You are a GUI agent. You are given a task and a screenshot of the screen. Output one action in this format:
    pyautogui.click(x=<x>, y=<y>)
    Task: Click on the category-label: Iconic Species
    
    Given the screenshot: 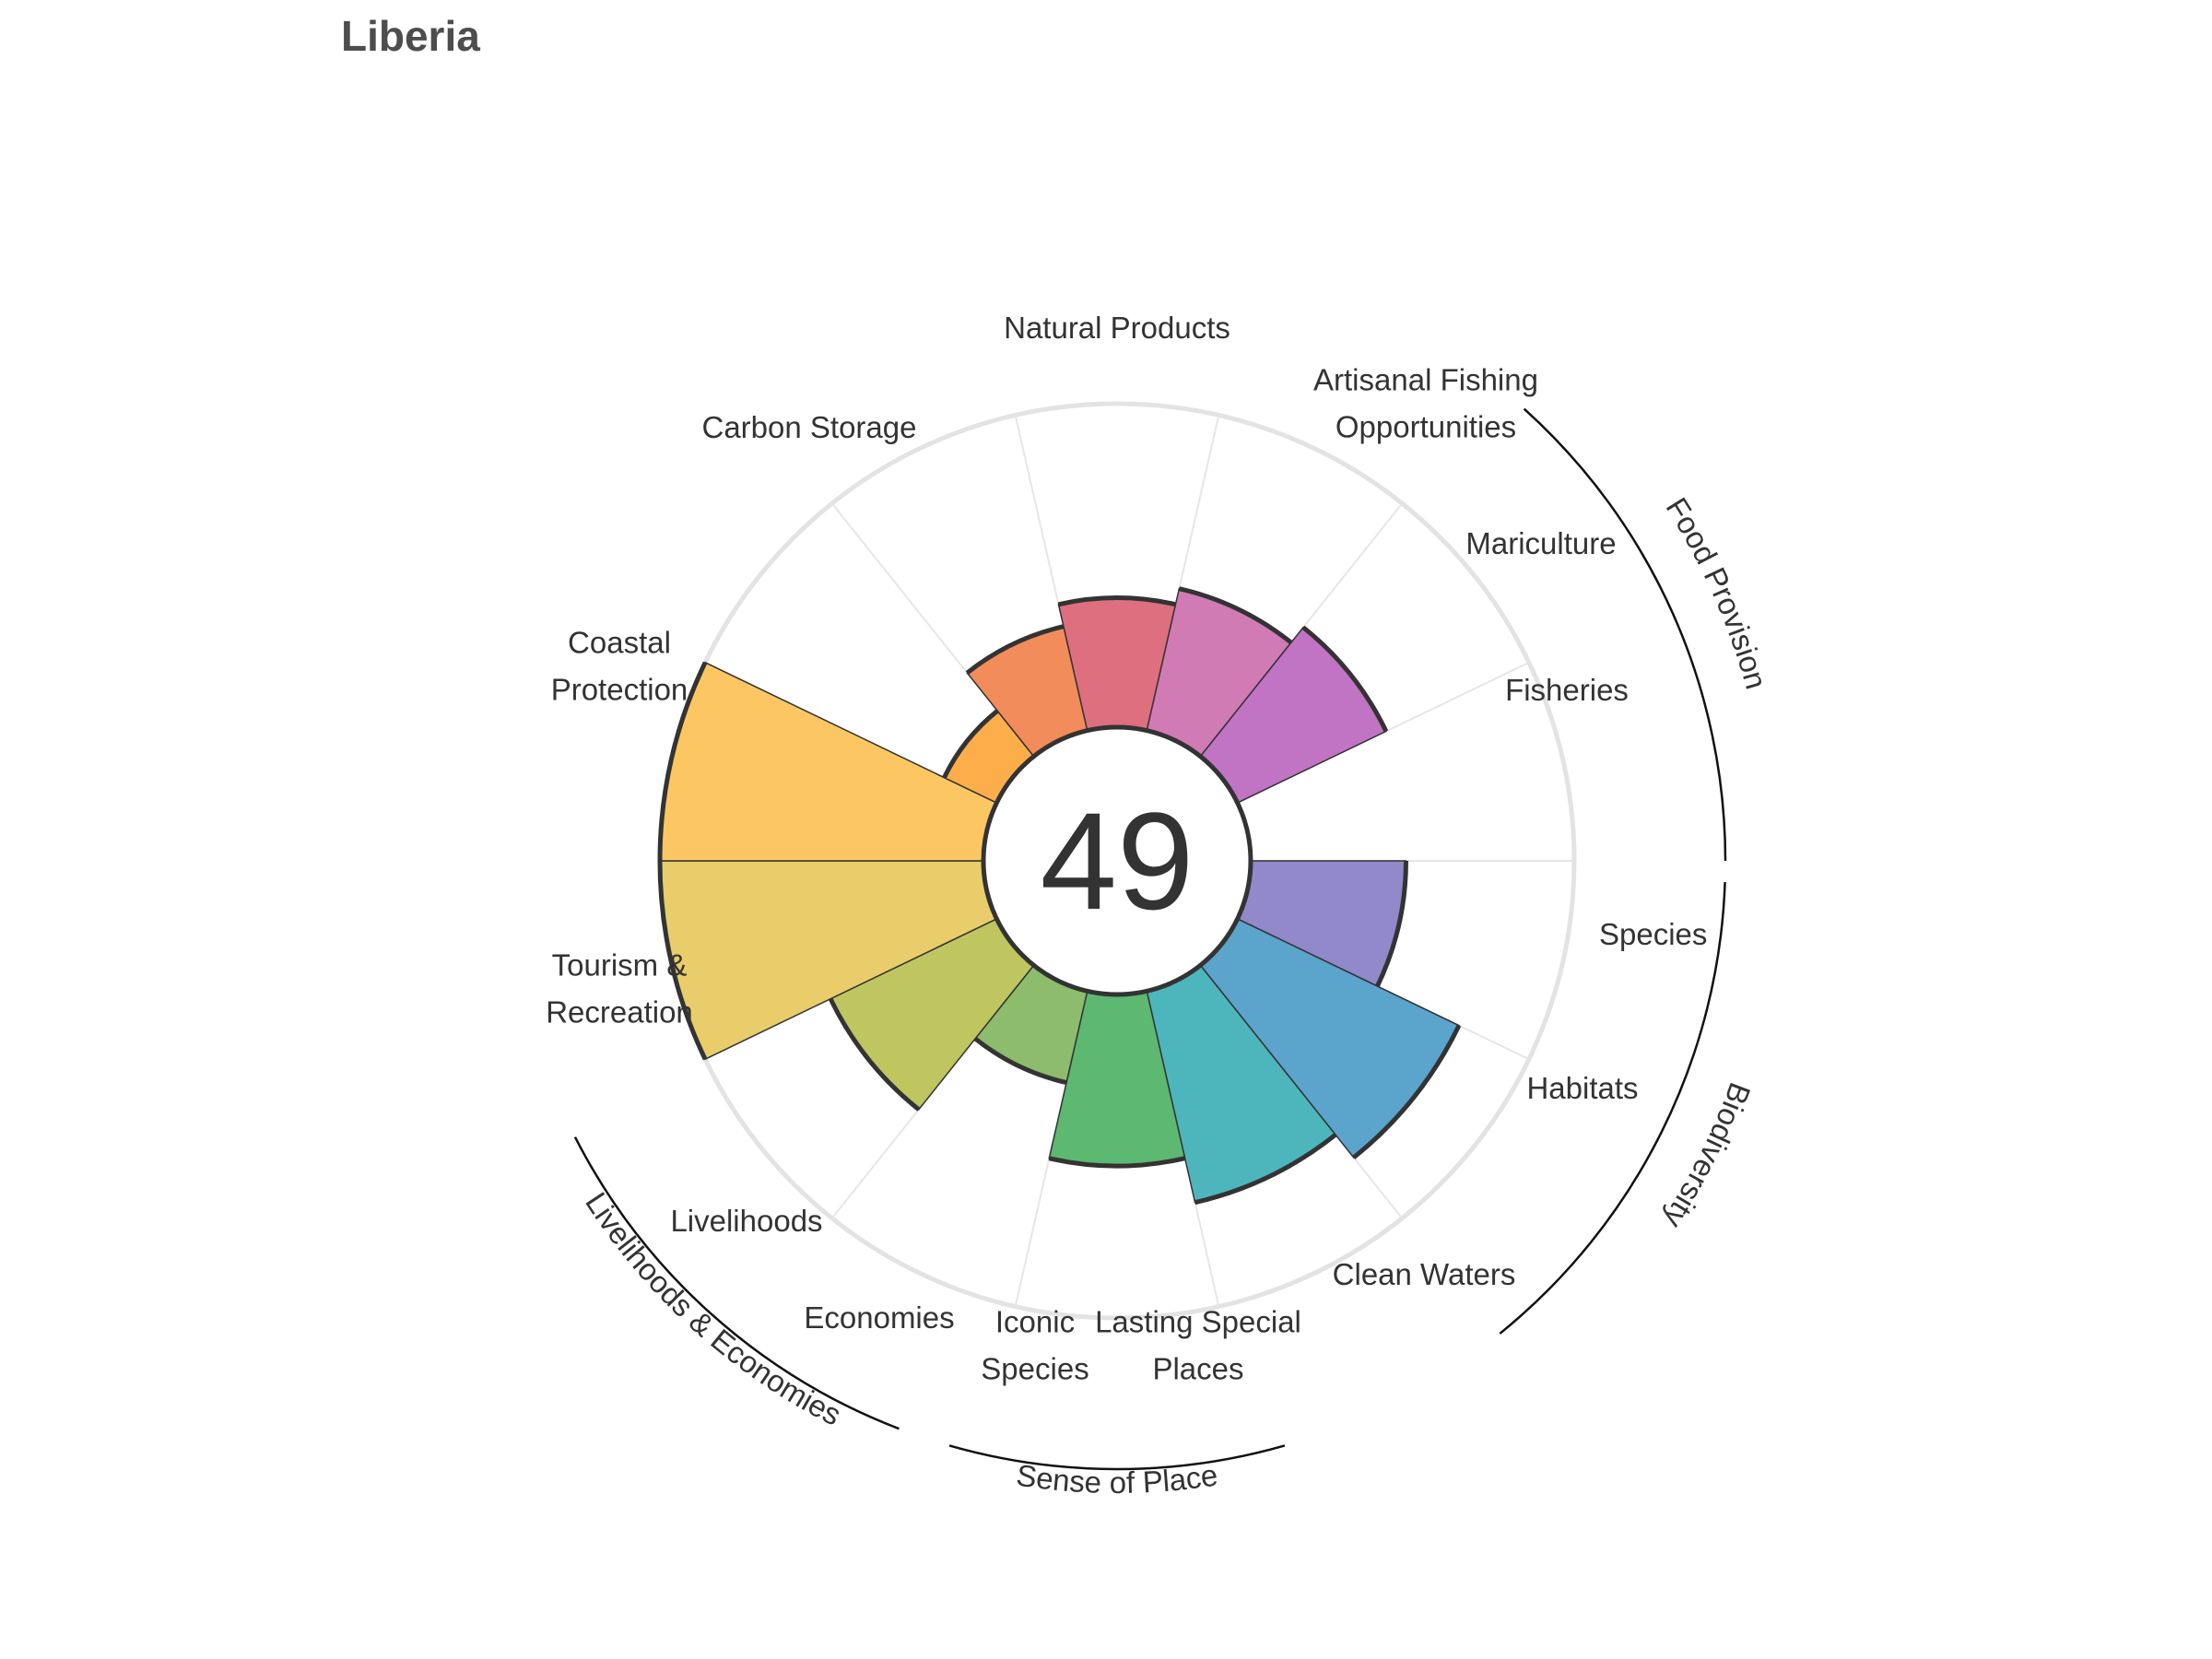 What is the action you would take?
    pyautogui.click(x=1034, y=1345)
    